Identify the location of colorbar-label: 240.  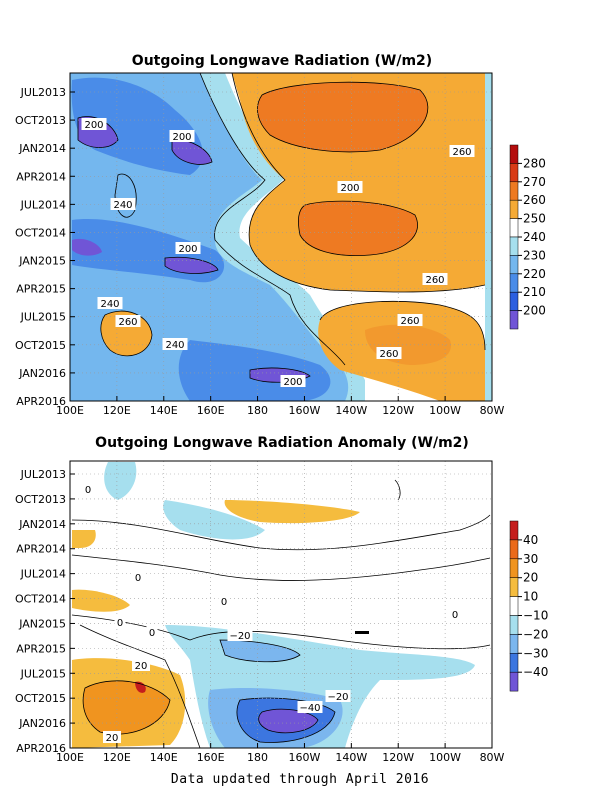
(534, 237).